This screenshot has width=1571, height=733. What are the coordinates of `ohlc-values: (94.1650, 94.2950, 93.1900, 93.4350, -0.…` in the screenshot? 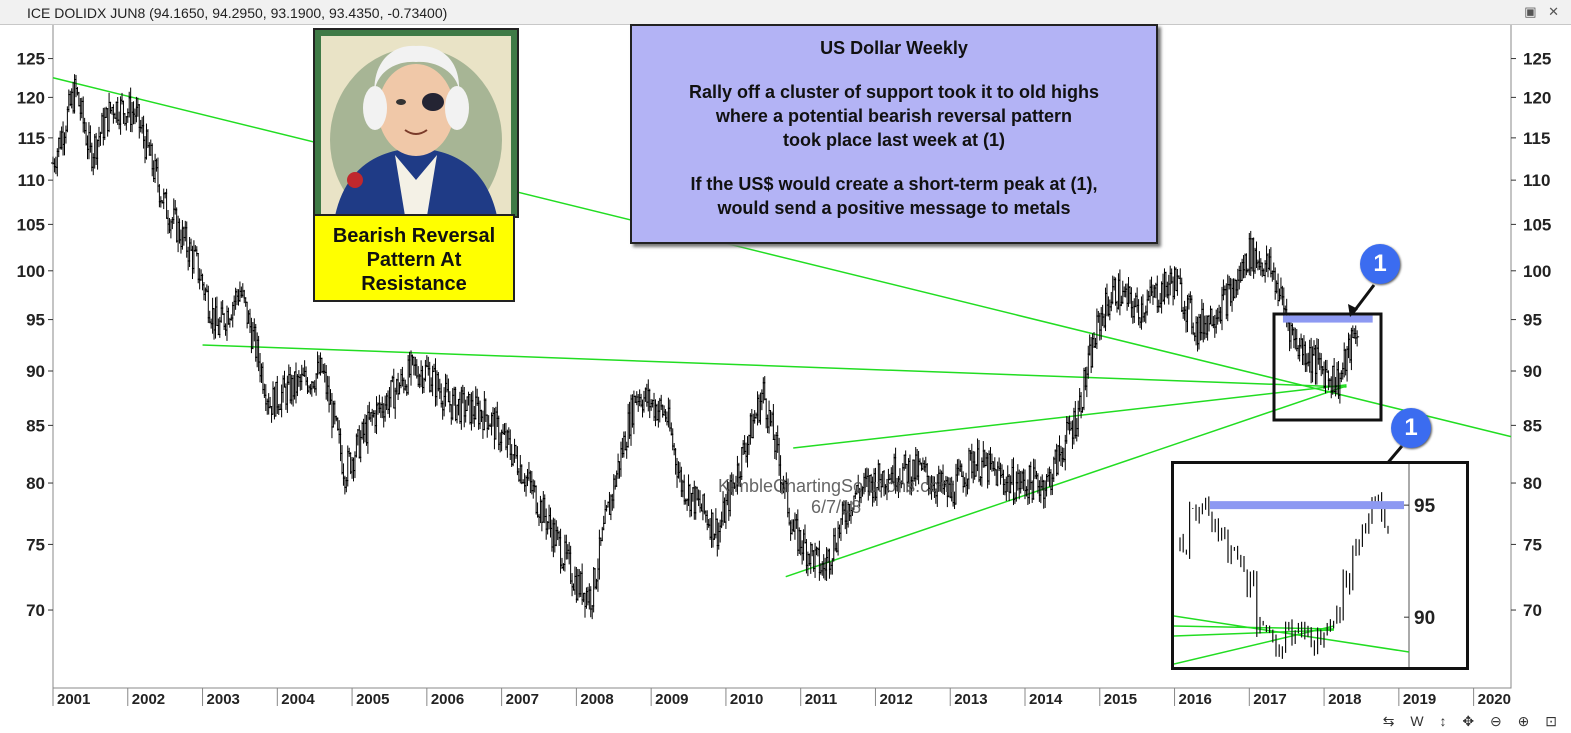 It's located at (298, 13).